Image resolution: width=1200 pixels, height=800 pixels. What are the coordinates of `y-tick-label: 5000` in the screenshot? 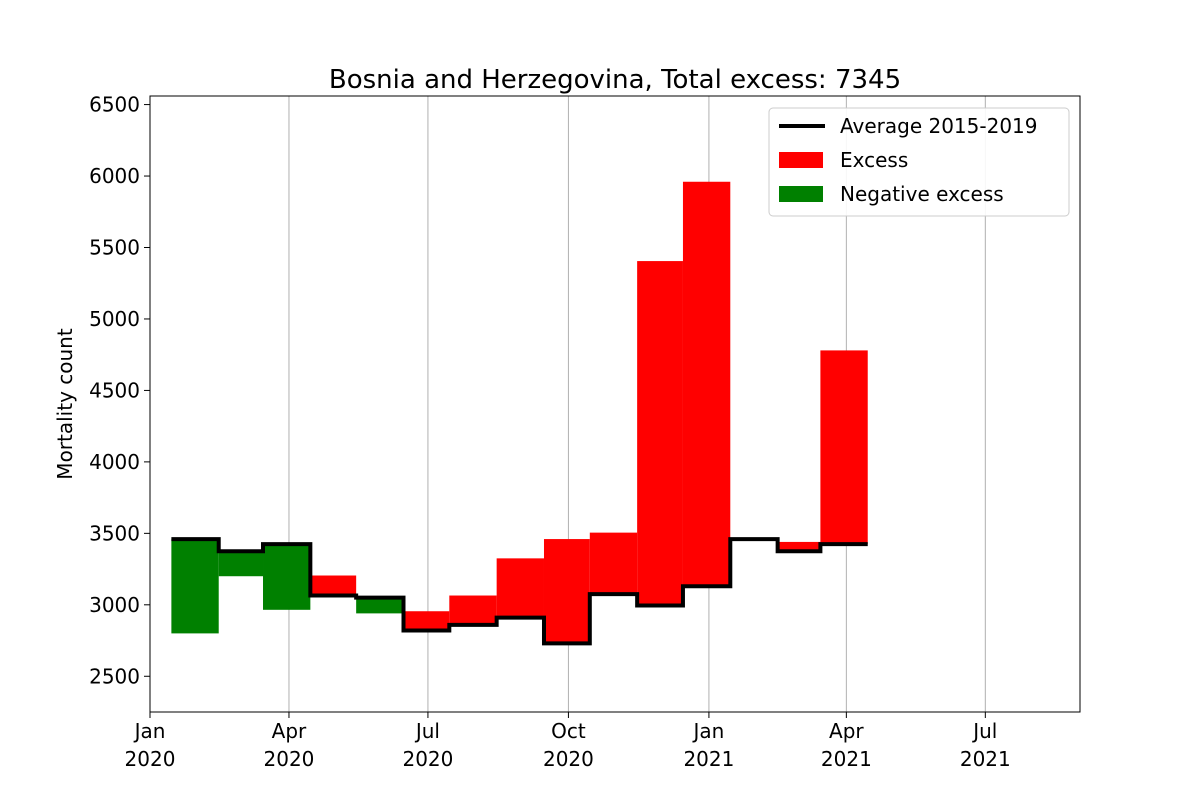 It's located at (114, 319).